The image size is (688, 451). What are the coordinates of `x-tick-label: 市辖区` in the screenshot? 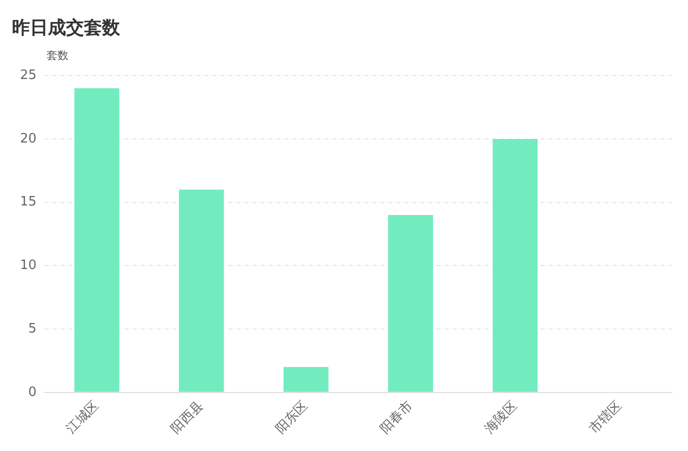 It's located at (605, 417).